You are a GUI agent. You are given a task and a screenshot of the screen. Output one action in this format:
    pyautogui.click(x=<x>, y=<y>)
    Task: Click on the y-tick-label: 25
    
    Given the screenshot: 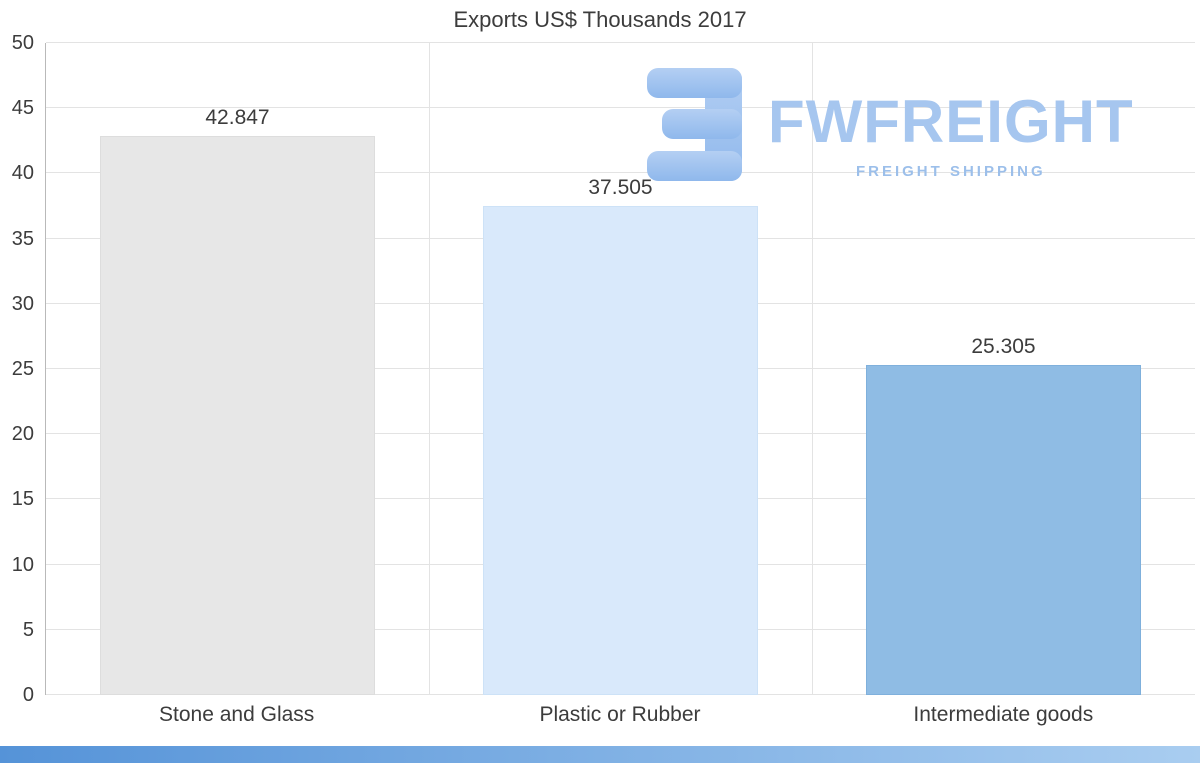 What is the action you would take?
    pyautogui.click(x=22, y=369)
    